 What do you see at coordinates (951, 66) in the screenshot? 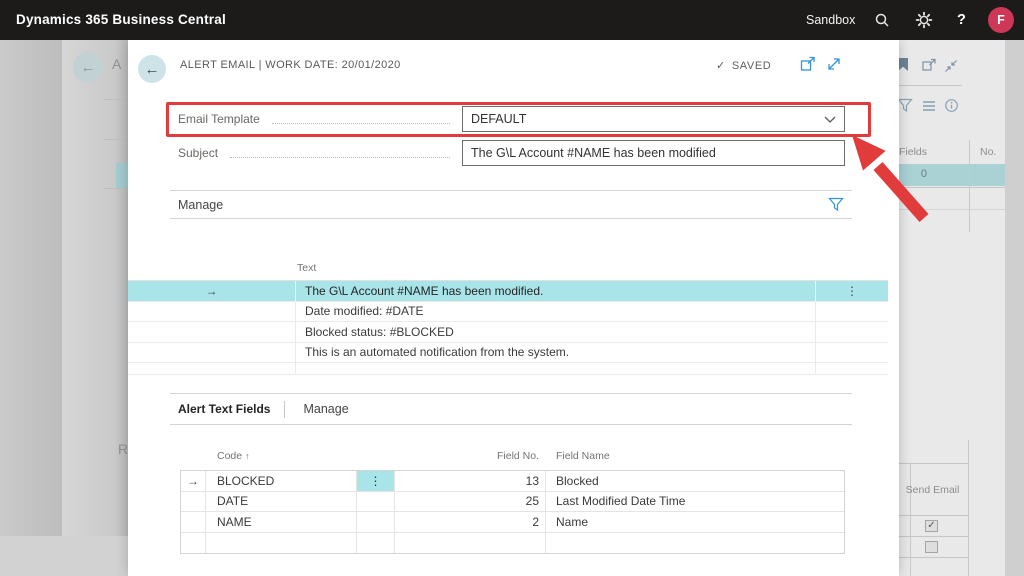
I see `collapse-icon` at bounding box center [951, 66].